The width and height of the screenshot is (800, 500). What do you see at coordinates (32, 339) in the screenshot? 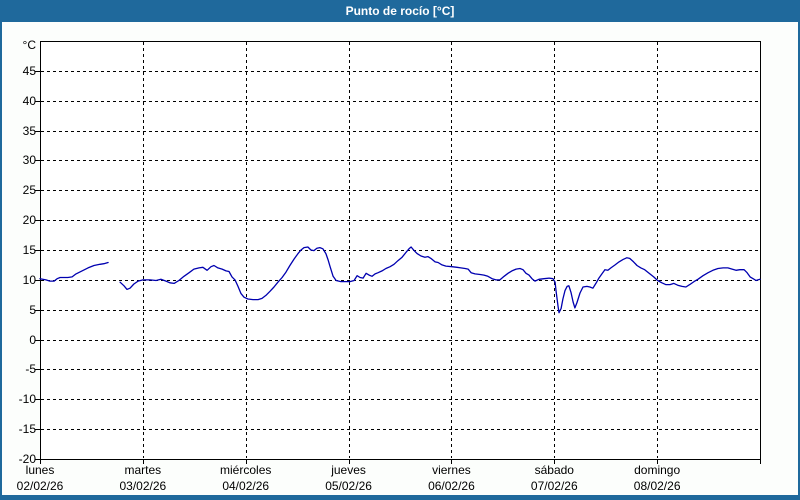
I see `y-tick-label: 0` at bounding box center [32, 339].